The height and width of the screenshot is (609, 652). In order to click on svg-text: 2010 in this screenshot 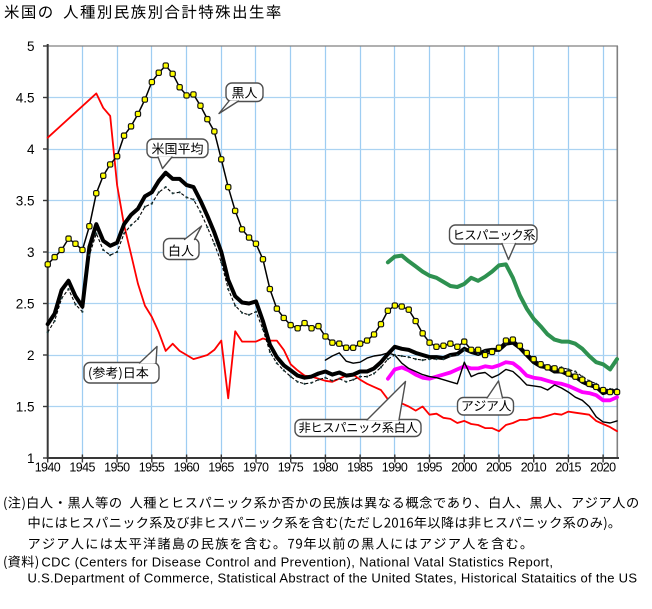, I will do `click(534, 468)`.